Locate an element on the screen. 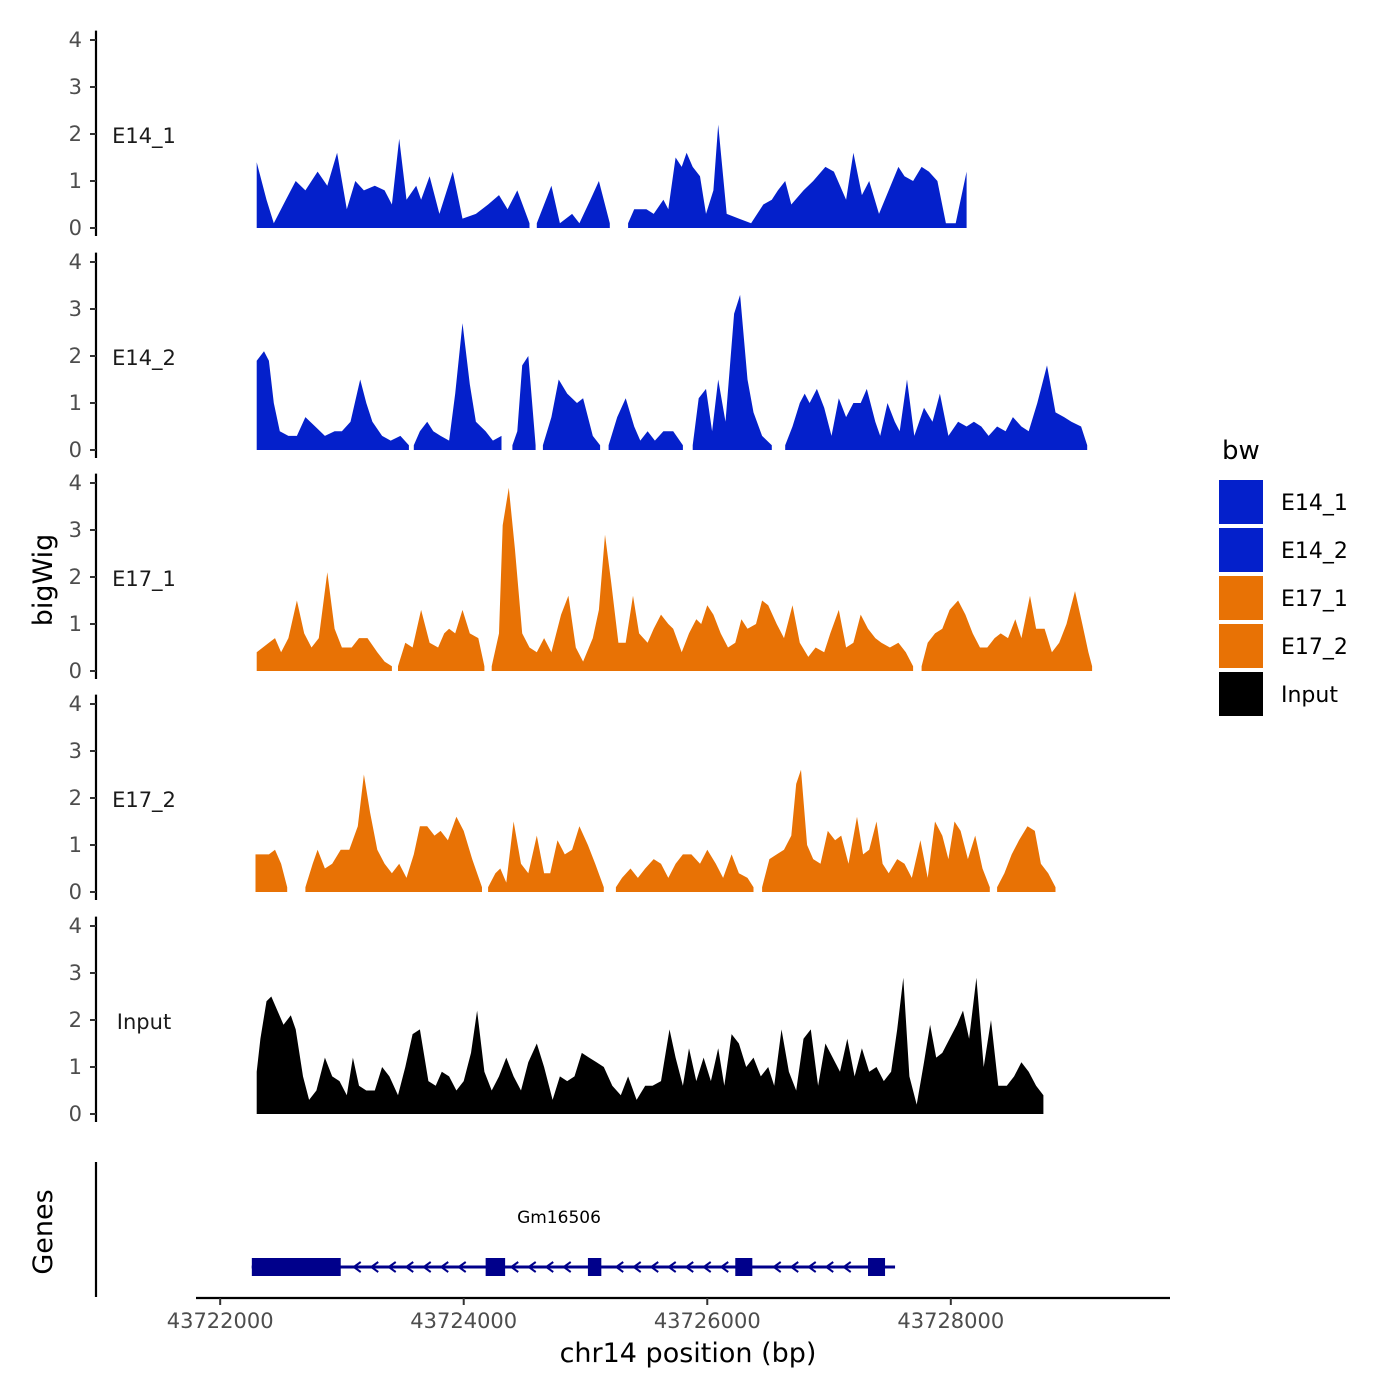 Image resolution: width=1400 pixels, height=1400 pixels. track-label: Input is located at coordinates (144, 1022).